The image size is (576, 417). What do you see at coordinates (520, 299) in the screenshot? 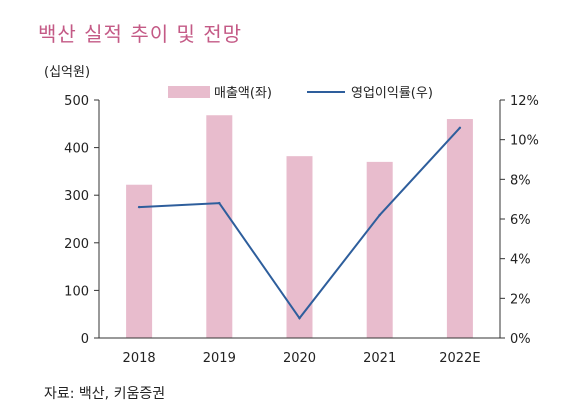
I see `right-tick-label: 2%` at bounding box center [520, 299].